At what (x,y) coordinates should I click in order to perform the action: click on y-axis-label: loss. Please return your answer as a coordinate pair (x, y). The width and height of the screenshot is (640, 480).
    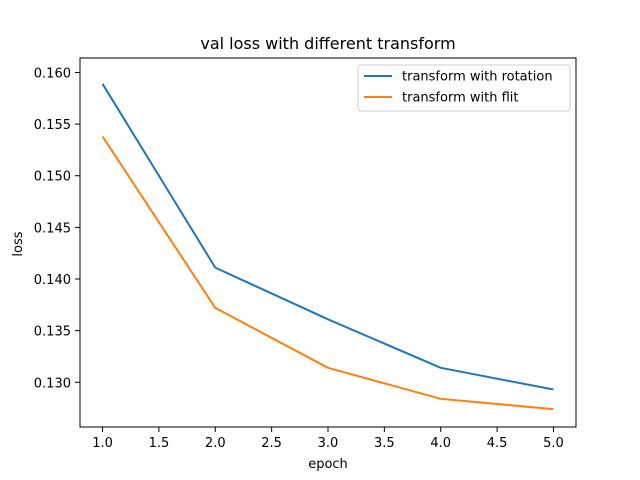
    Looking at the image, I should click on (18, 243).